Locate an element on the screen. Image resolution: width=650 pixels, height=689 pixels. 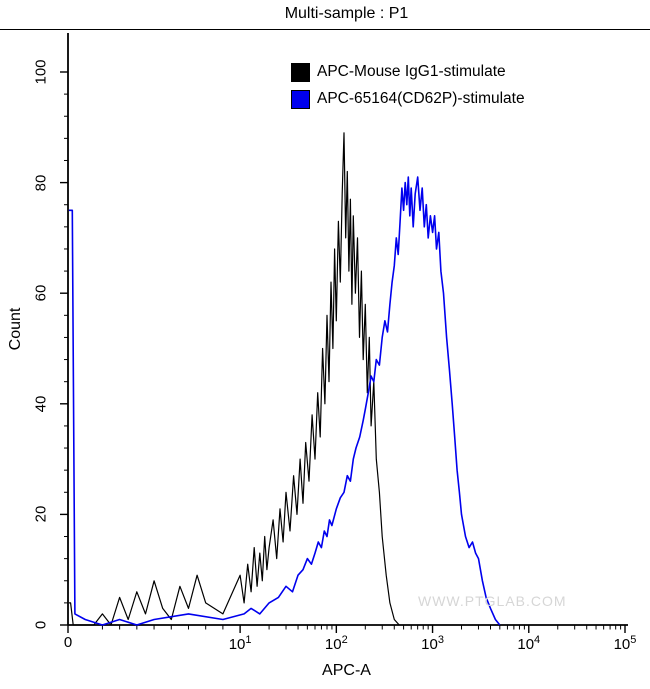
legend-row: APC-65164(CD62P)-stimulate is located at coordinates (408, 99).